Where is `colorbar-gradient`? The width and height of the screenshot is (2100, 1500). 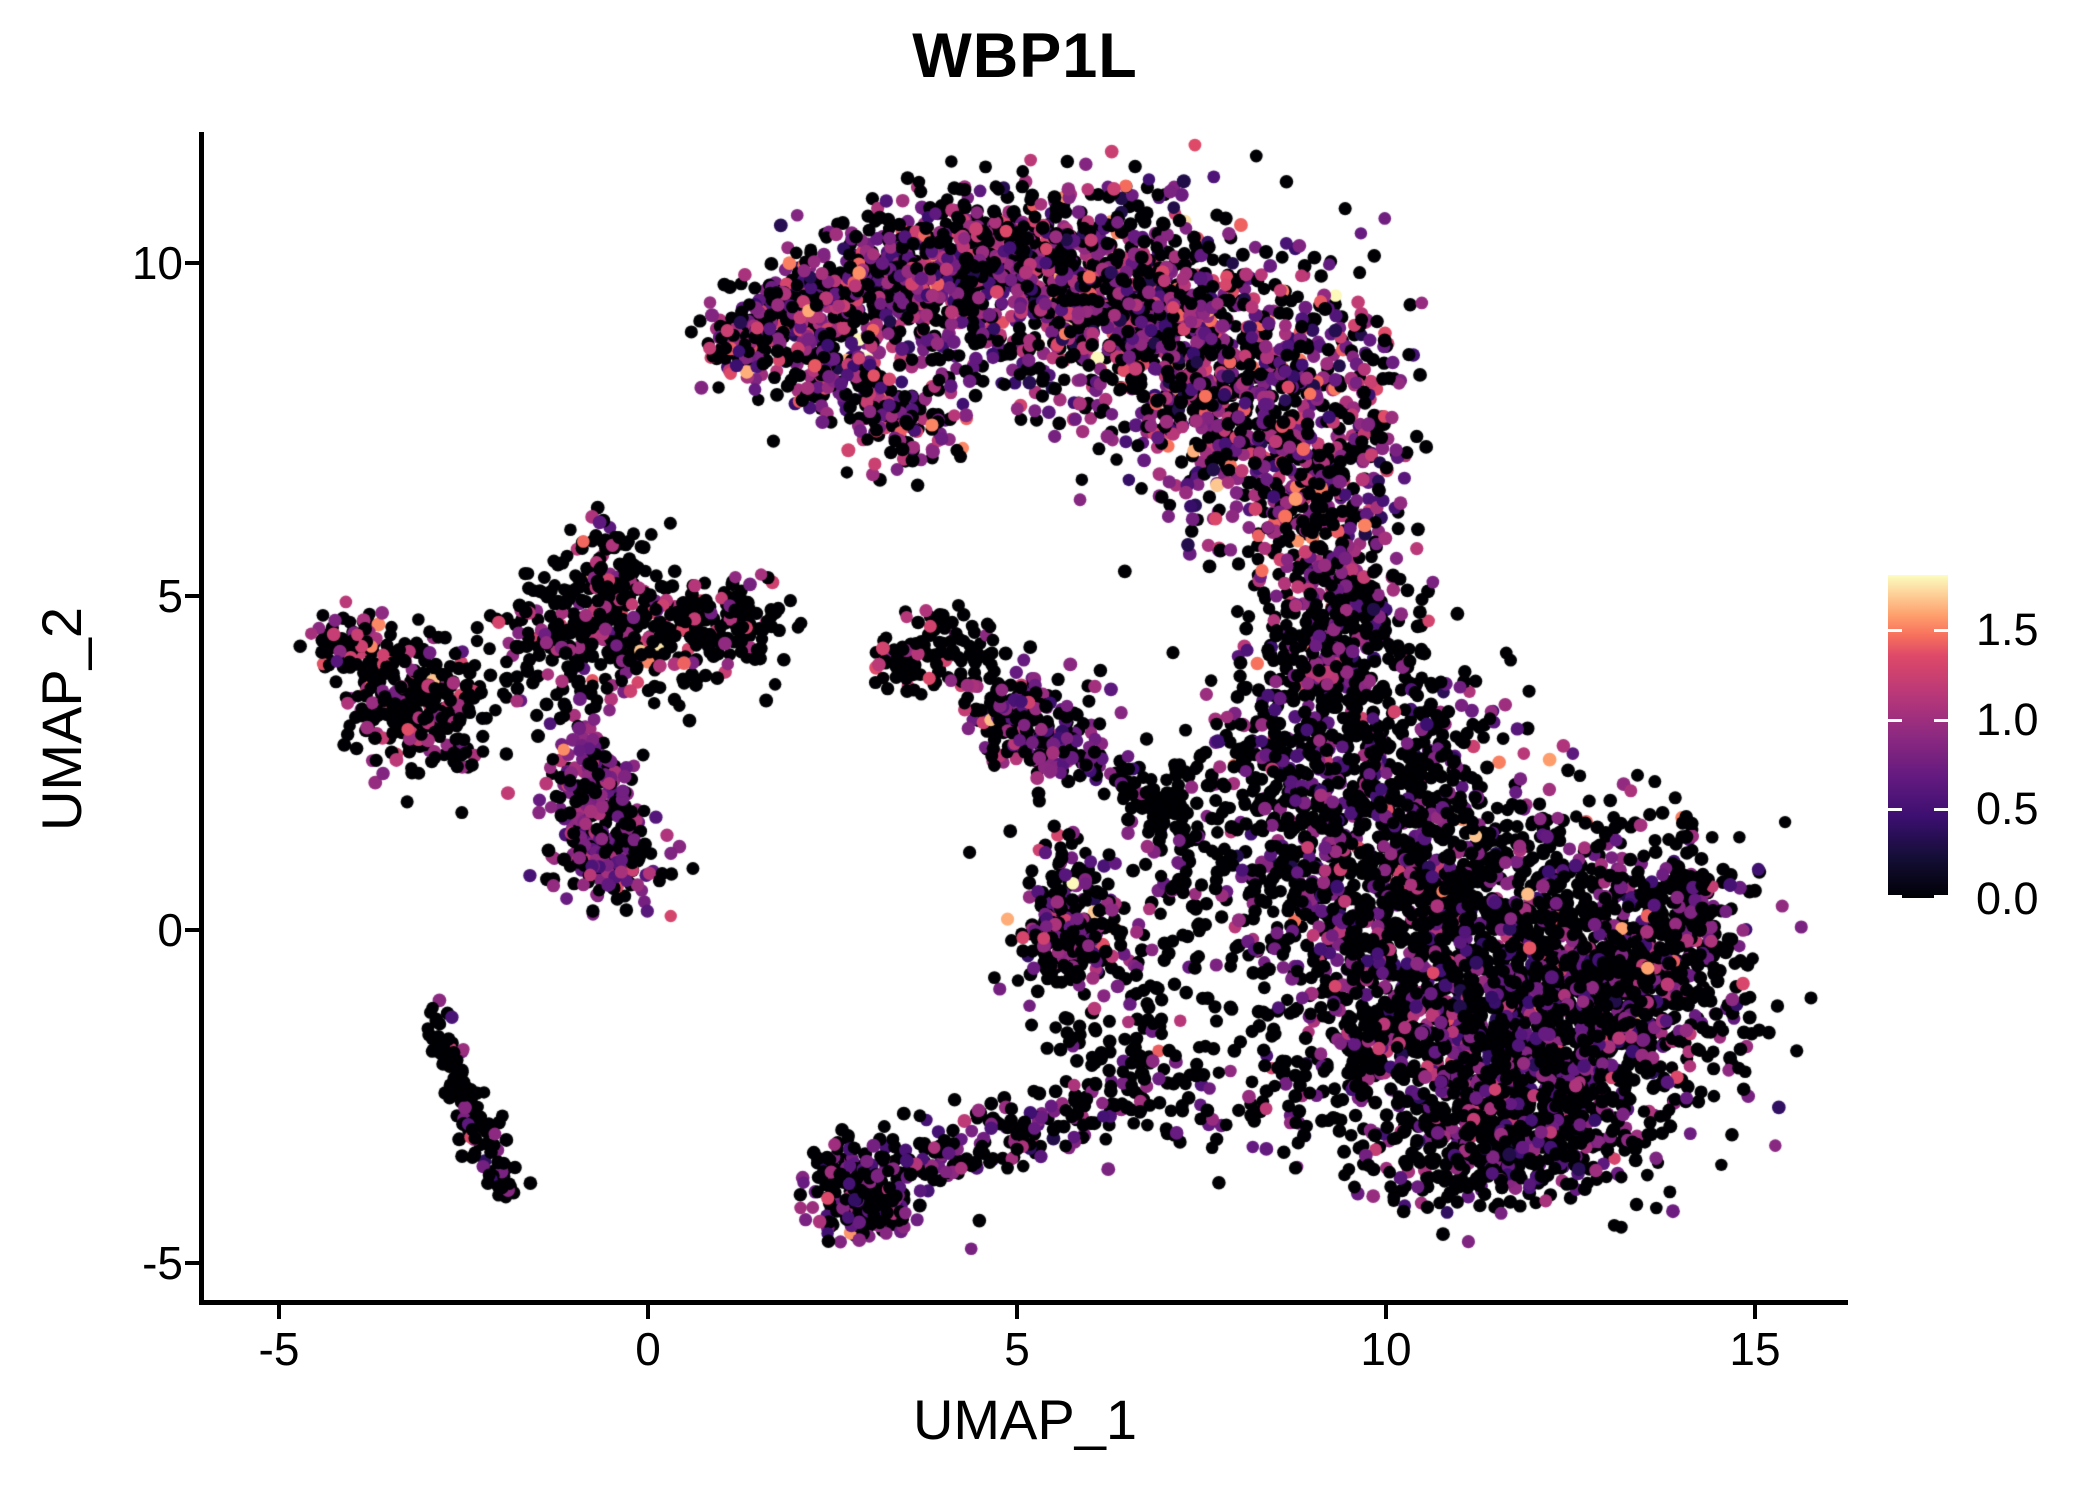 colorbar-gradient is located at coordinates (1918, 736).